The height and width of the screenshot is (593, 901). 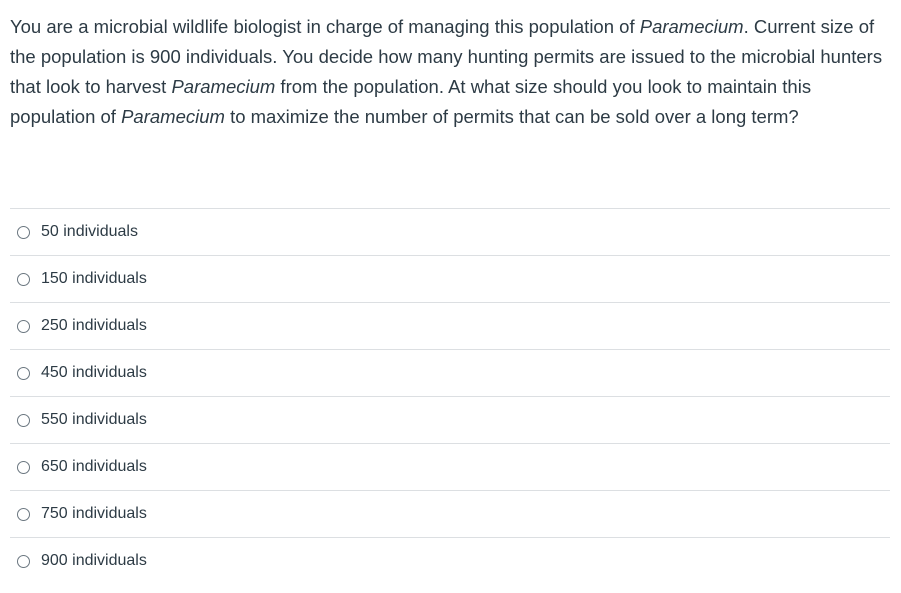 What do you see at coordinates (89, 231) in the screenshot?
I see `answer-label: 50 individuals` at bounding box center [89, 231].